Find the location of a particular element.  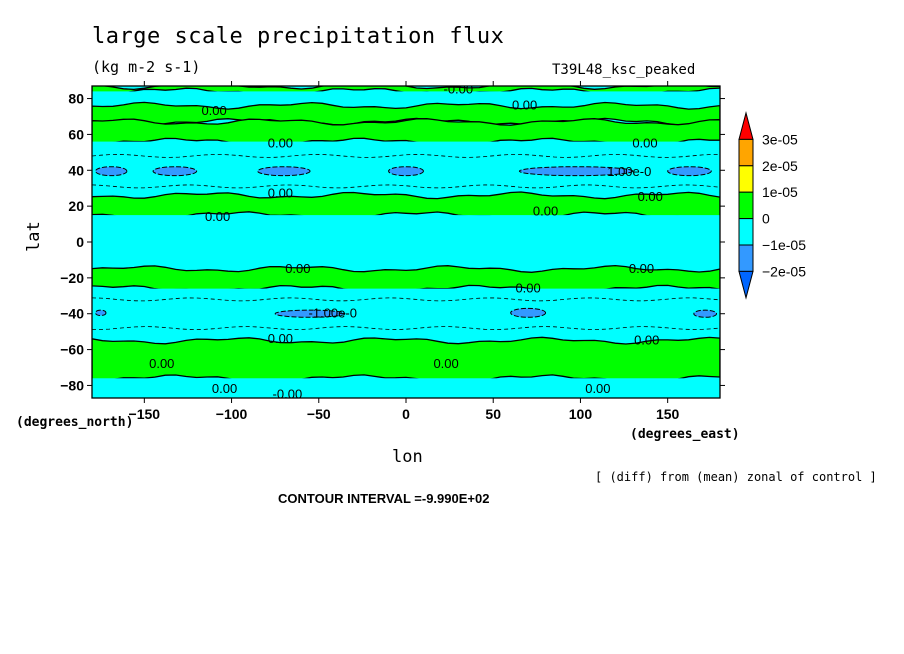

y-axis-units: (degrees_north) is located at coordinates (75, 422).